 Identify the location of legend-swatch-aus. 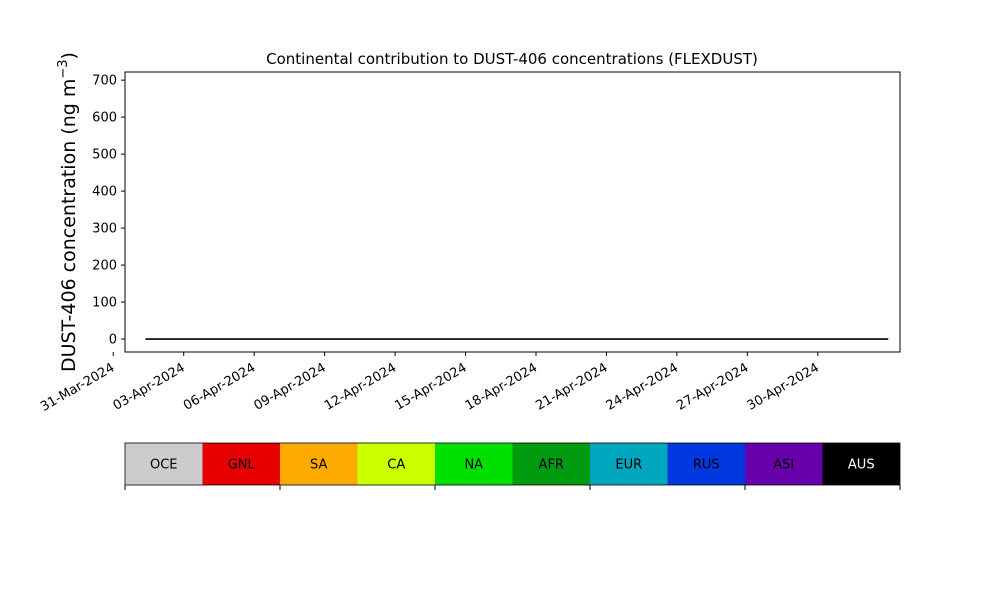
(861, 464).